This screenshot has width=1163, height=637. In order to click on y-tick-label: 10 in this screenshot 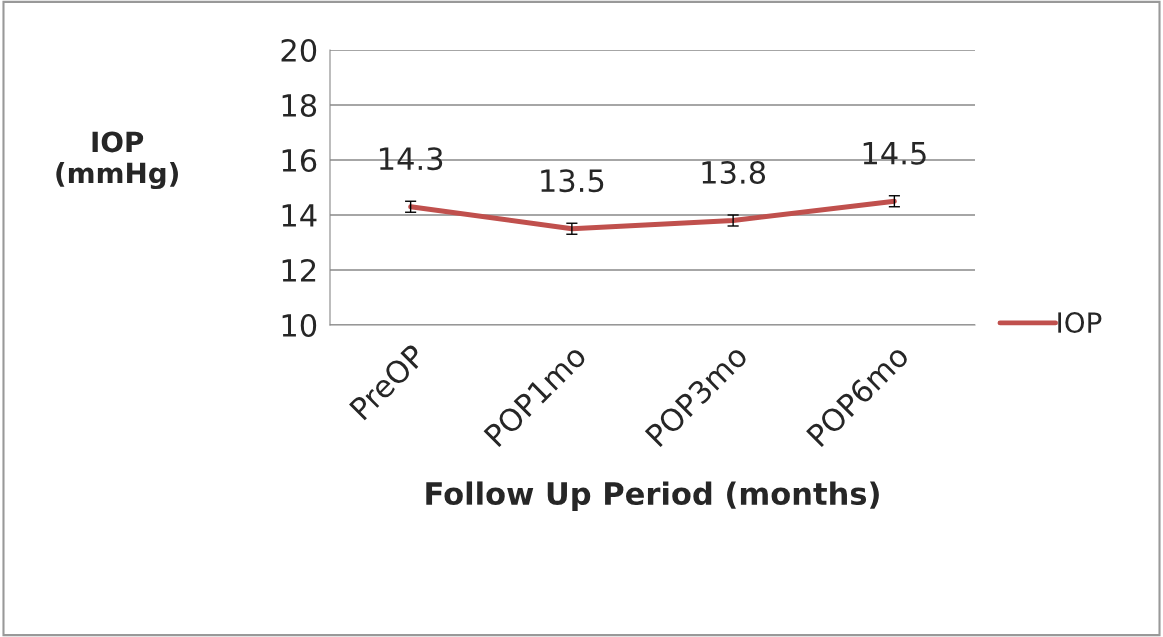, I will do `click(299, 325)`.